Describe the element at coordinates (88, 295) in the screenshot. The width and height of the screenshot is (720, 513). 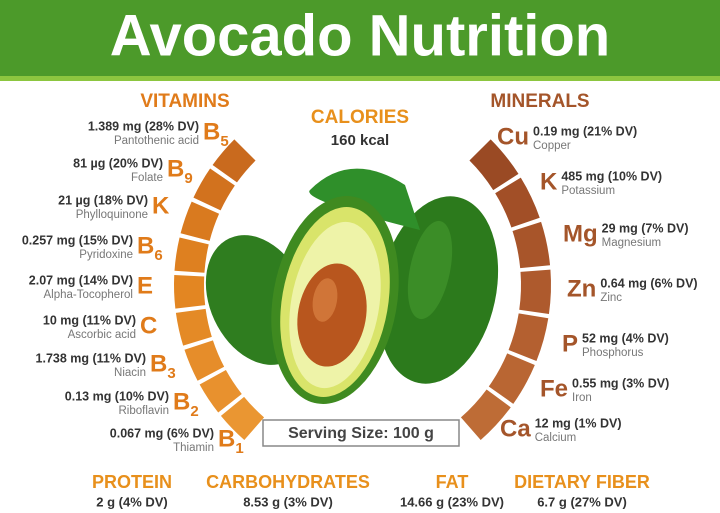
I see `vitamin-name: Alpha-Tocopherol` at that location.